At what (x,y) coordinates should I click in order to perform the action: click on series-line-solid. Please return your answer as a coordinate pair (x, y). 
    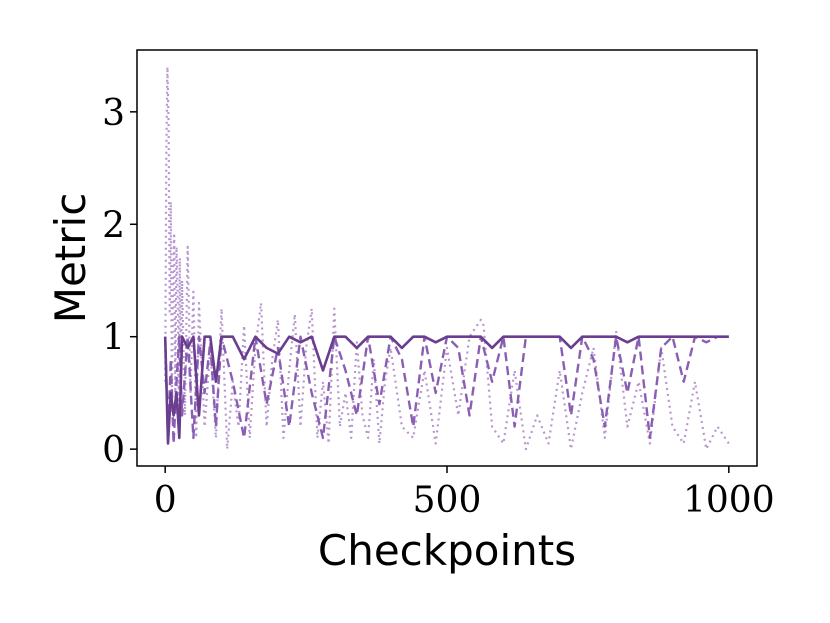
    Looking at the image, I should click on (446, 390).